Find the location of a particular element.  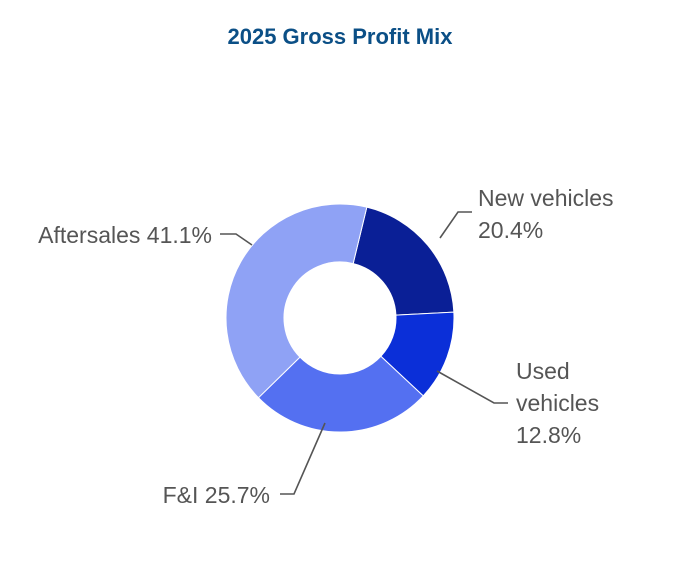

label-used-line-0: Used is located at coordinates (543, 371).